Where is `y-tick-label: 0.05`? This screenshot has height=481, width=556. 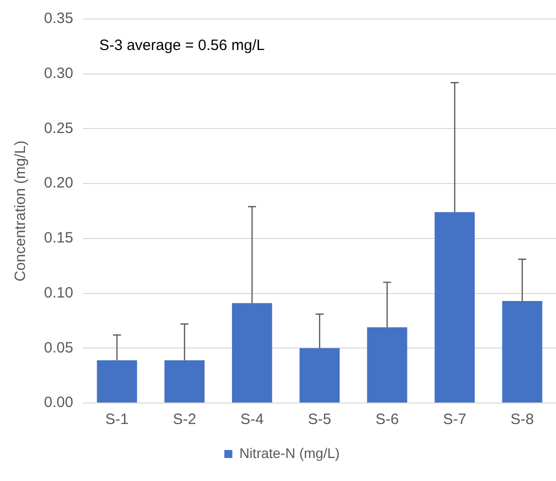 y-tick-label: 0.05 is located at coordinates (59, 347).